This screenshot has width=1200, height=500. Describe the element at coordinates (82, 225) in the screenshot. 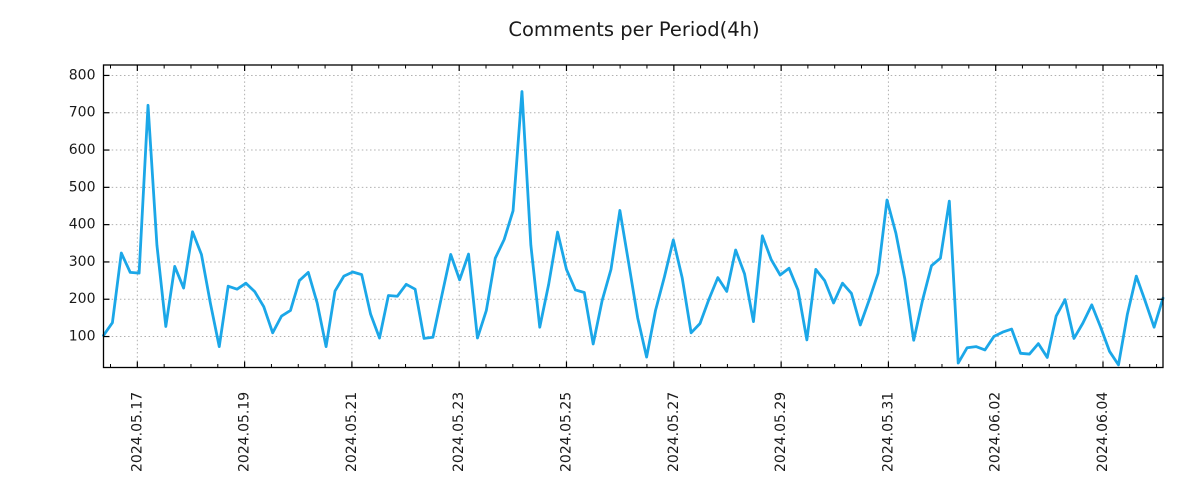

I see `y-tick-label: 400` at that location.